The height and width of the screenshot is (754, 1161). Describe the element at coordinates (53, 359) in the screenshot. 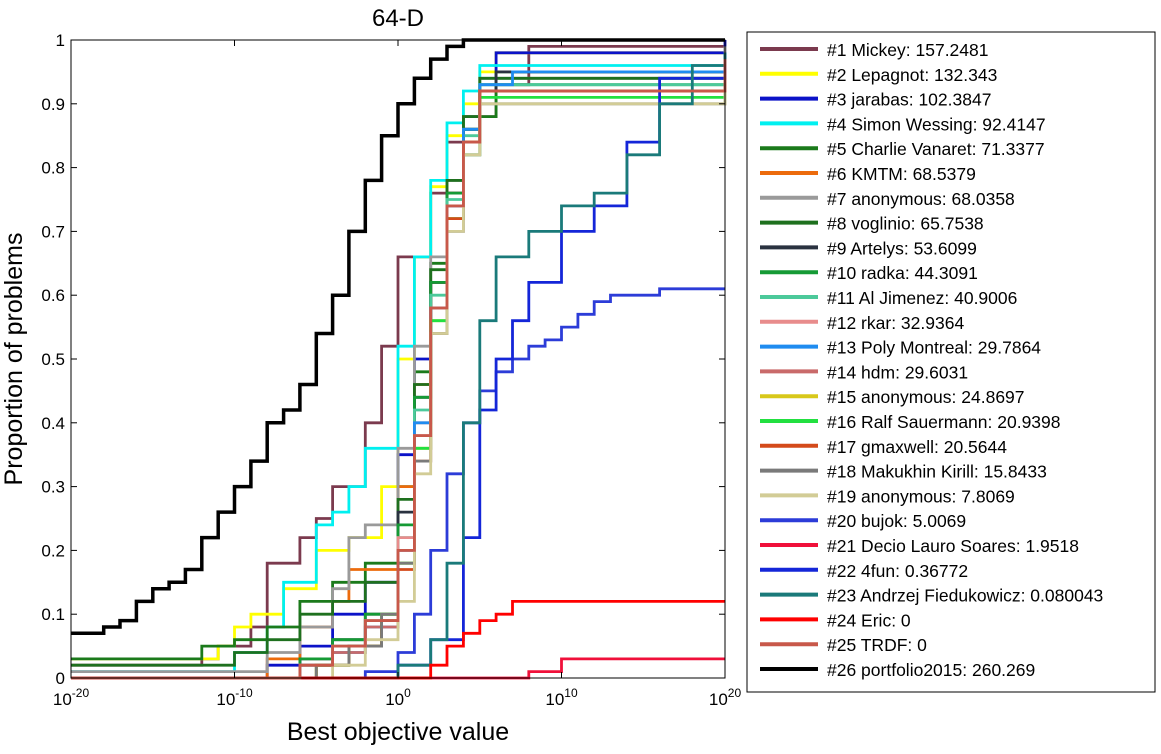

I see `y-tick-label-5: 0.5` at that location.